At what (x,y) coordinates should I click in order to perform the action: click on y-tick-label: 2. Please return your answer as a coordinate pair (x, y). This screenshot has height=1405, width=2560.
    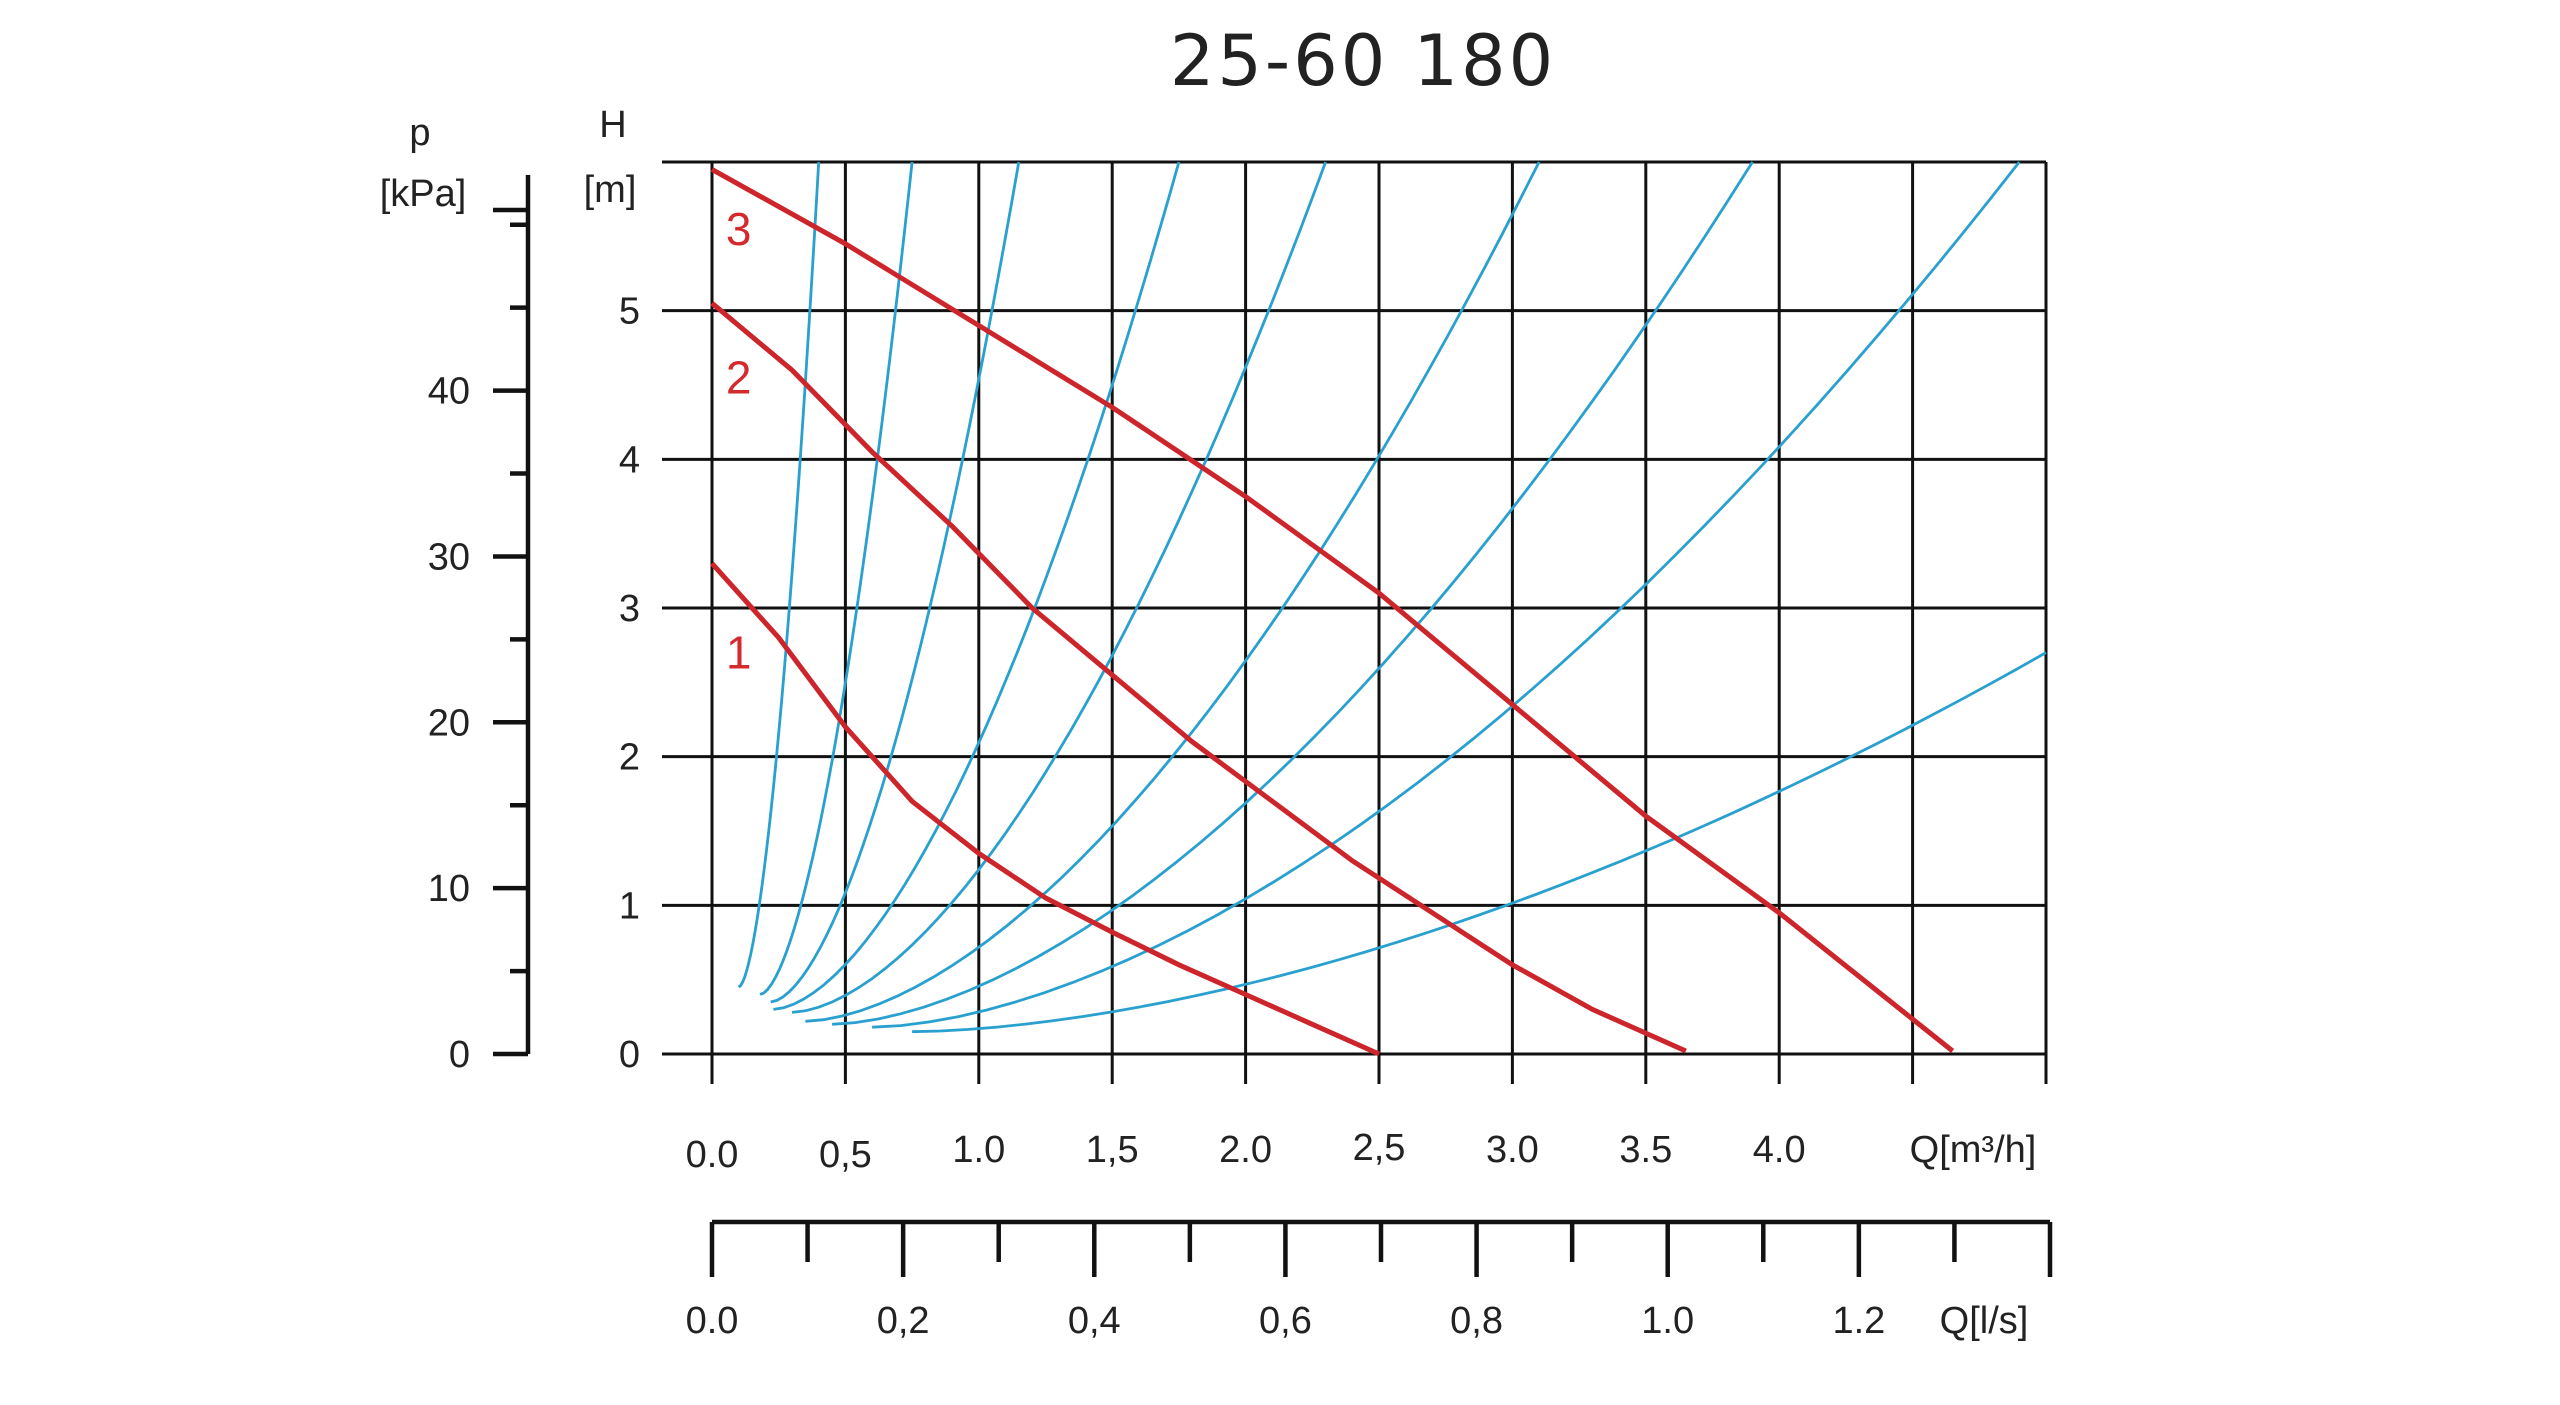
    Looking at the image, I should click on (629, 758).